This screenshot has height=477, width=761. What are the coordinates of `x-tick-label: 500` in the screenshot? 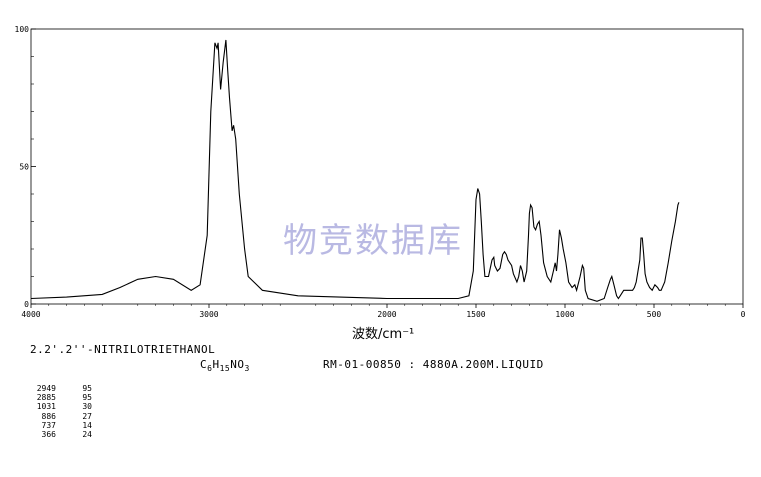 It's located at (654, 314).